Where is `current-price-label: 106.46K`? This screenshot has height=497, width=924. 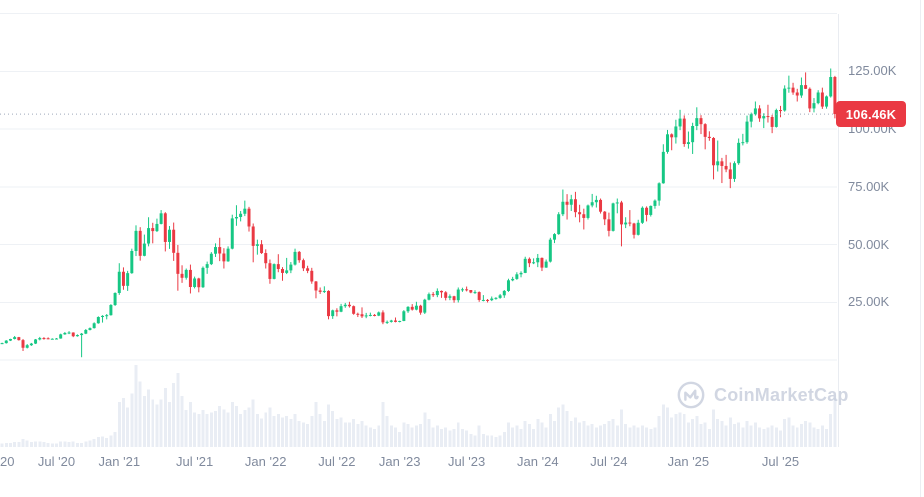
current-price-label: 106.46K is located at coordinates (871, 114).